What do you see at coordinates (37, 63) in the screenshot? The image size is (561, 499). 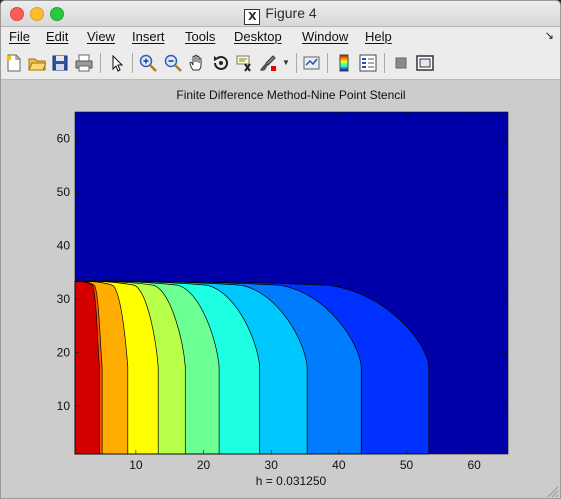 I see `open-file-icon` at bounding box center [37, 63].